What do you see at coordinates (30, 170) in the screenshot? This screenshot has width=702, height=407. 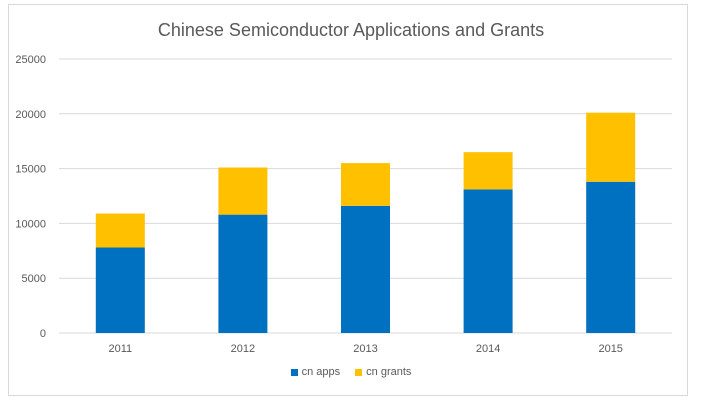 I see `y-tick-label: 15000` at bounding box center [30, 170].